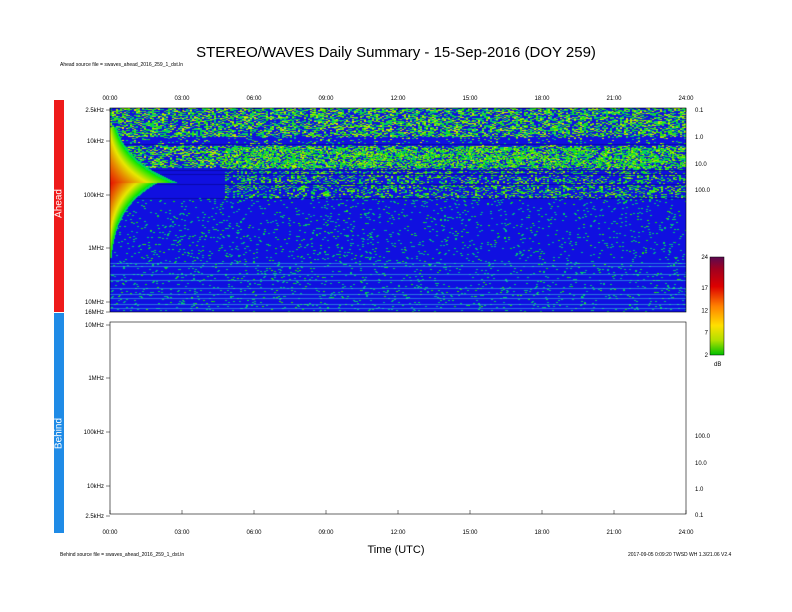  What do you see at coordinates (707, 356) in the screenshot?
I see `colorbar-tick-label: 2` at bounding box center [707, 356].